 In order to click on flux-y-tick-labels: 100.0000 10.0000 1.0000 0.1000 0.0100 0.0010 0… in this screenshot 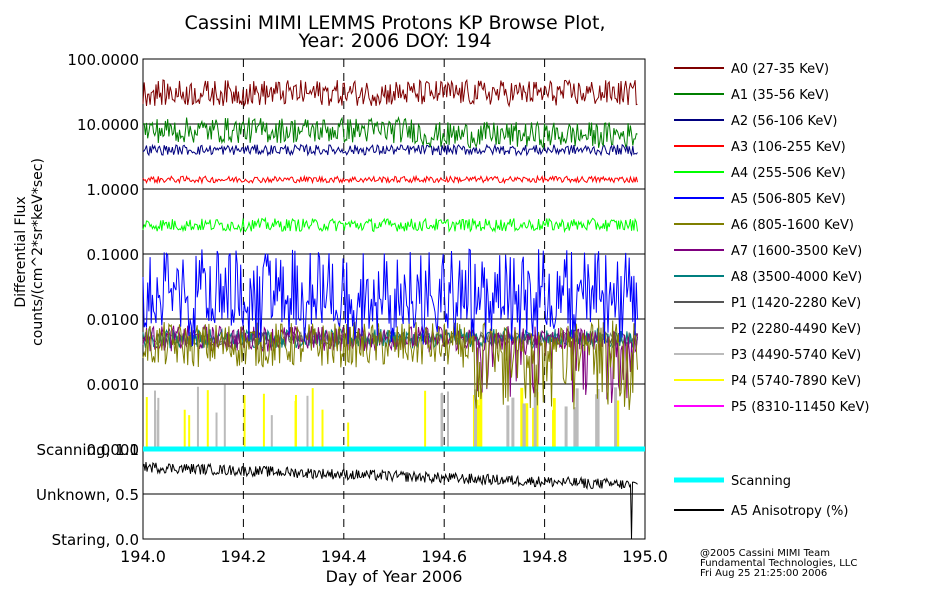, I will do `click(103, 255)`.